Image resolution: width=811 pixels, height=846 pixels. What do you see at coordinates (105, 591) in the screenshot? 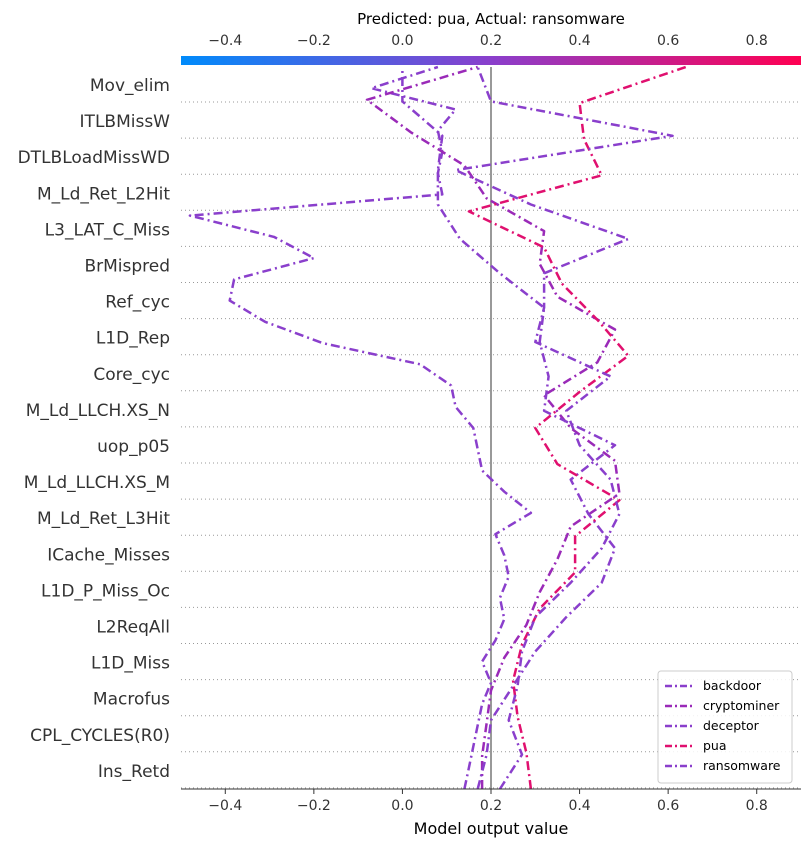
I see `feature-label: L1D_P_Miss_Oc` at bounding box center [105, 591].